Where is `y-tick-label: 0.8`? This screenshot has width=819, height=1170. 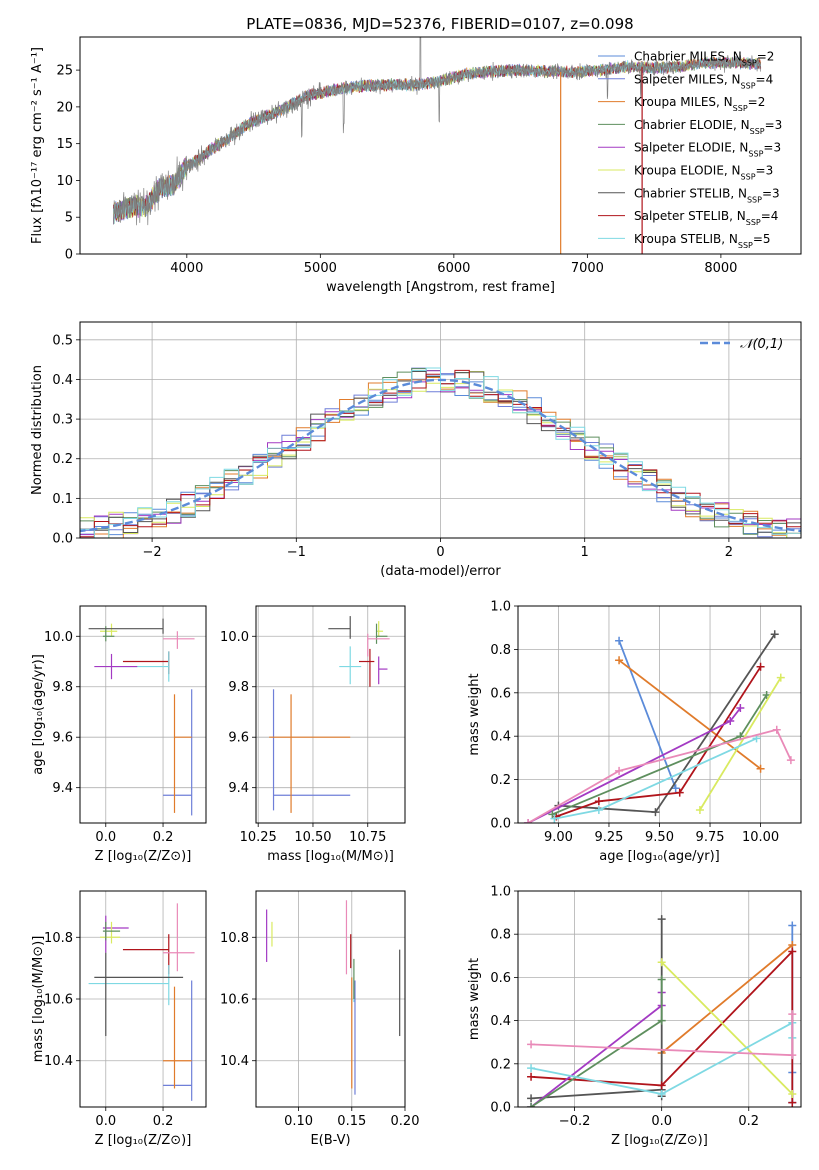
y-tick-label: 0.8 is located at coordinates (500, 650).